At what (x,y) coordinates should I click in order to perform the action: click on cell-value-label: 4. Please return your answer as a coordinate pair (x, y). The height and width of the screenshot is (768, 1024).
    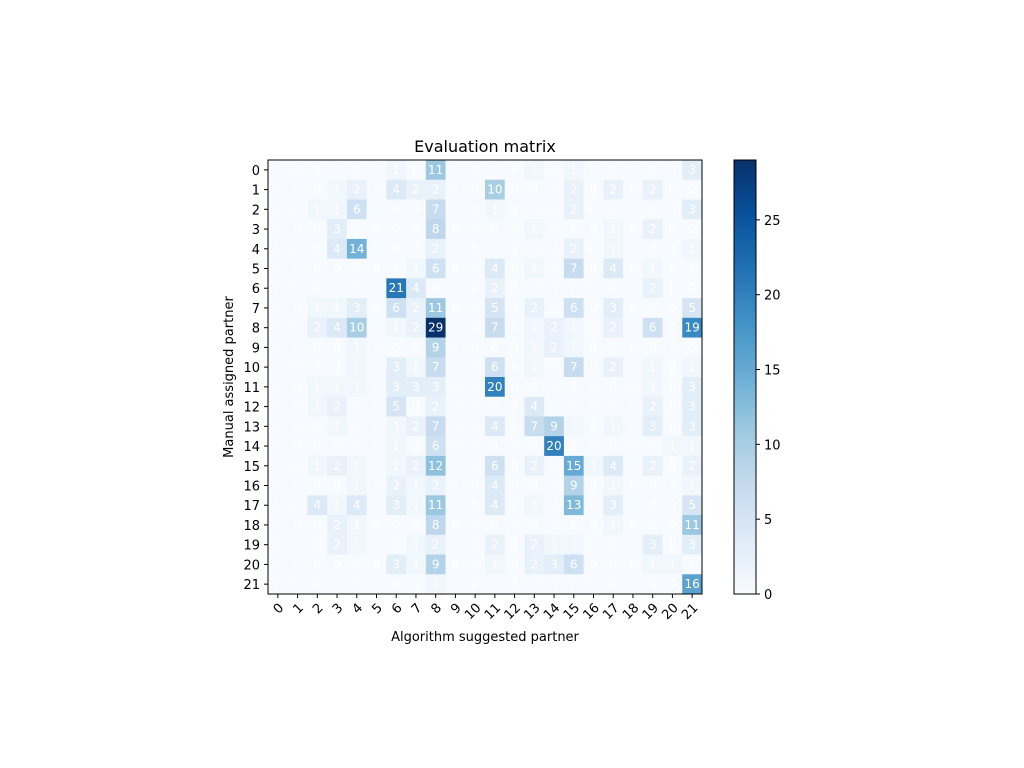
    Looking at the image, I should click on (337, 249).